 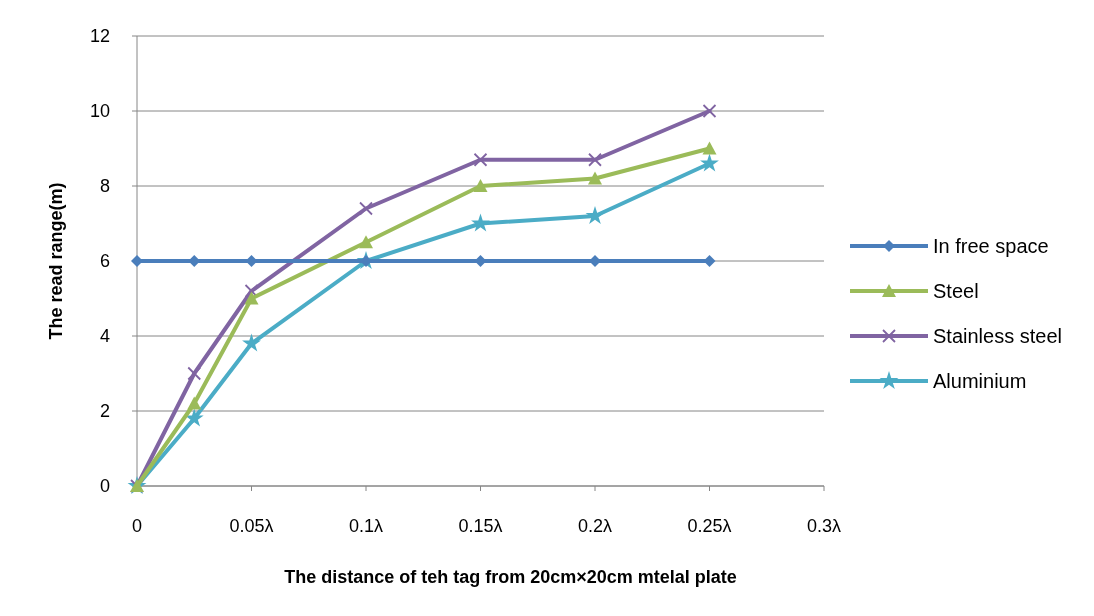 I want to click on x-tick-label: 0, so click(x=137, y=526).